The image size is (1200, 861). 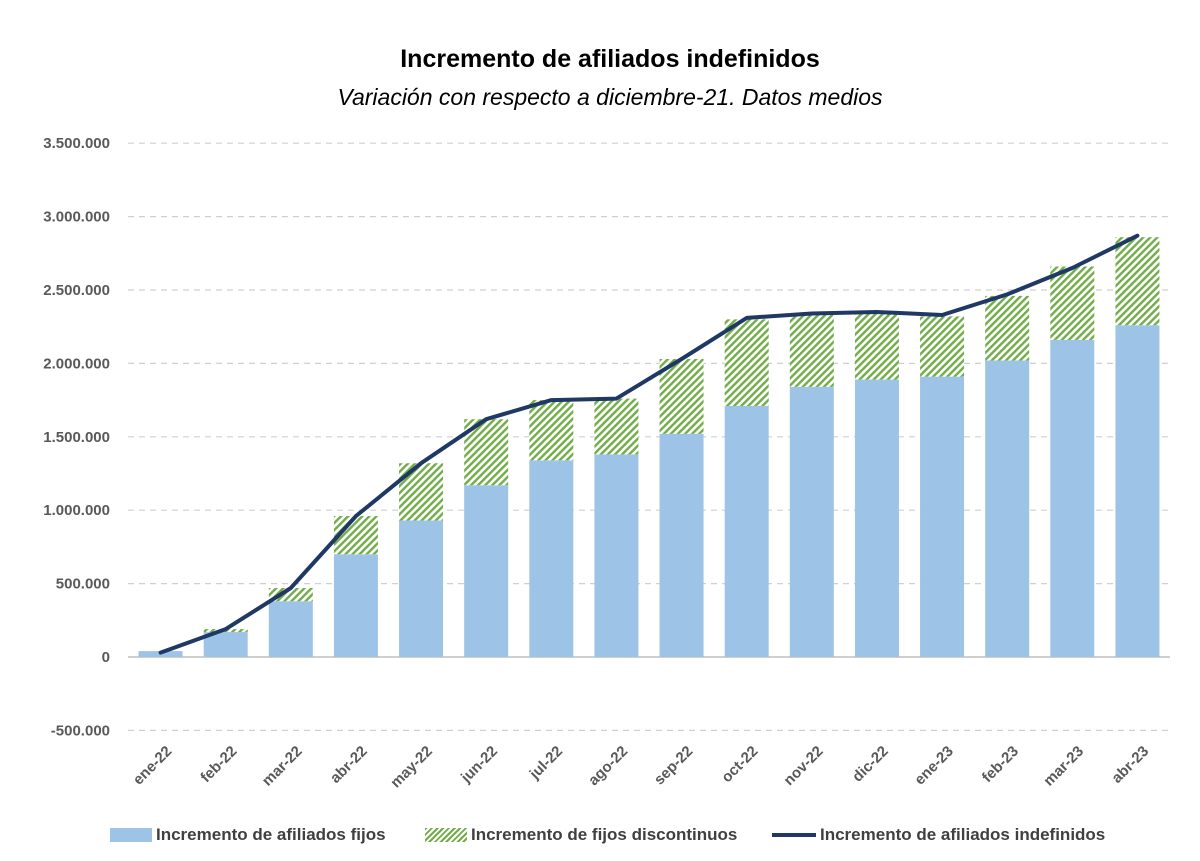 What do you see at coordinates (739, 764) in the screenshot?
I see `x-tick-label: oct-22` at bounding box center [739, 764].